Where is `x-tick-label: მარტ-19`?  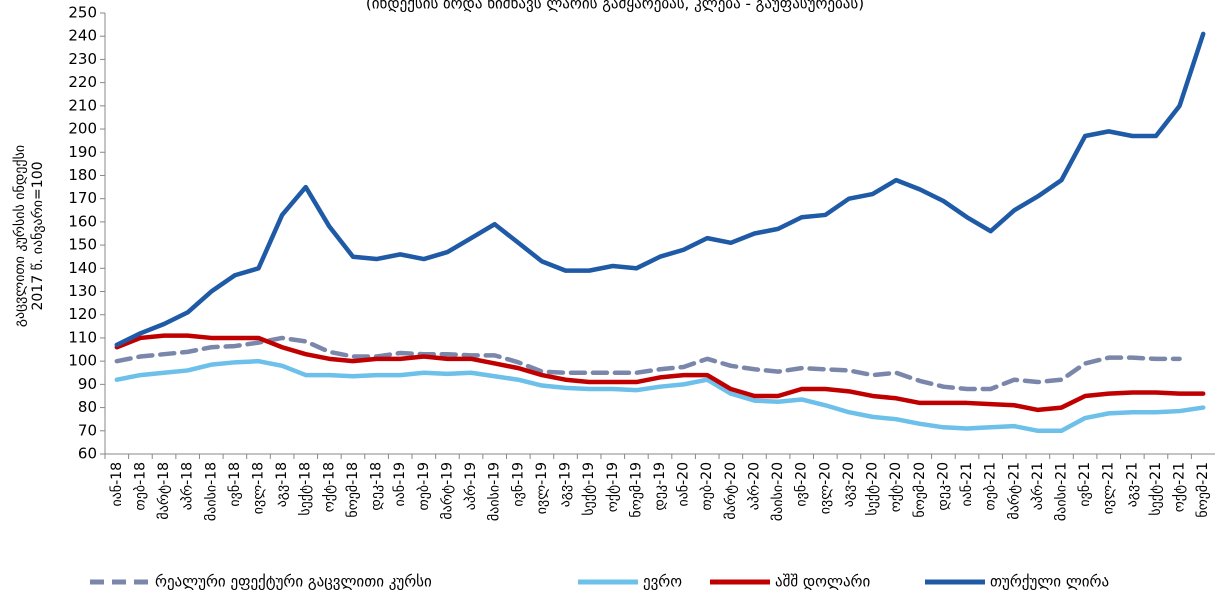
x-tick-label: მარტ-19 is located at coordinates (446, 491).